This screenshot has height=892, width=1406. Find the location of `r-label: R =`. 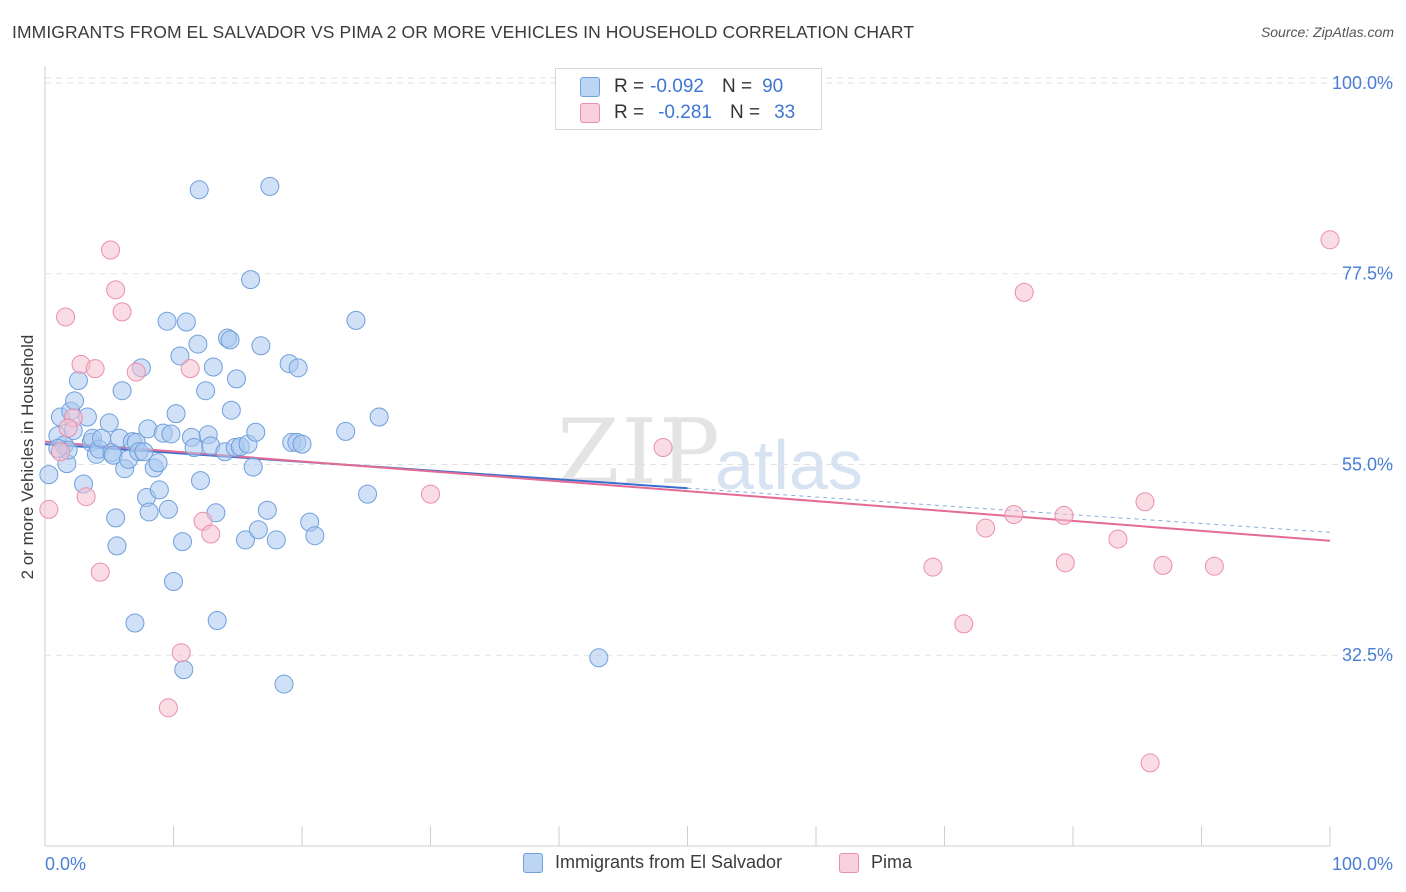

r-label: R = is located at coordinates (629, 112).